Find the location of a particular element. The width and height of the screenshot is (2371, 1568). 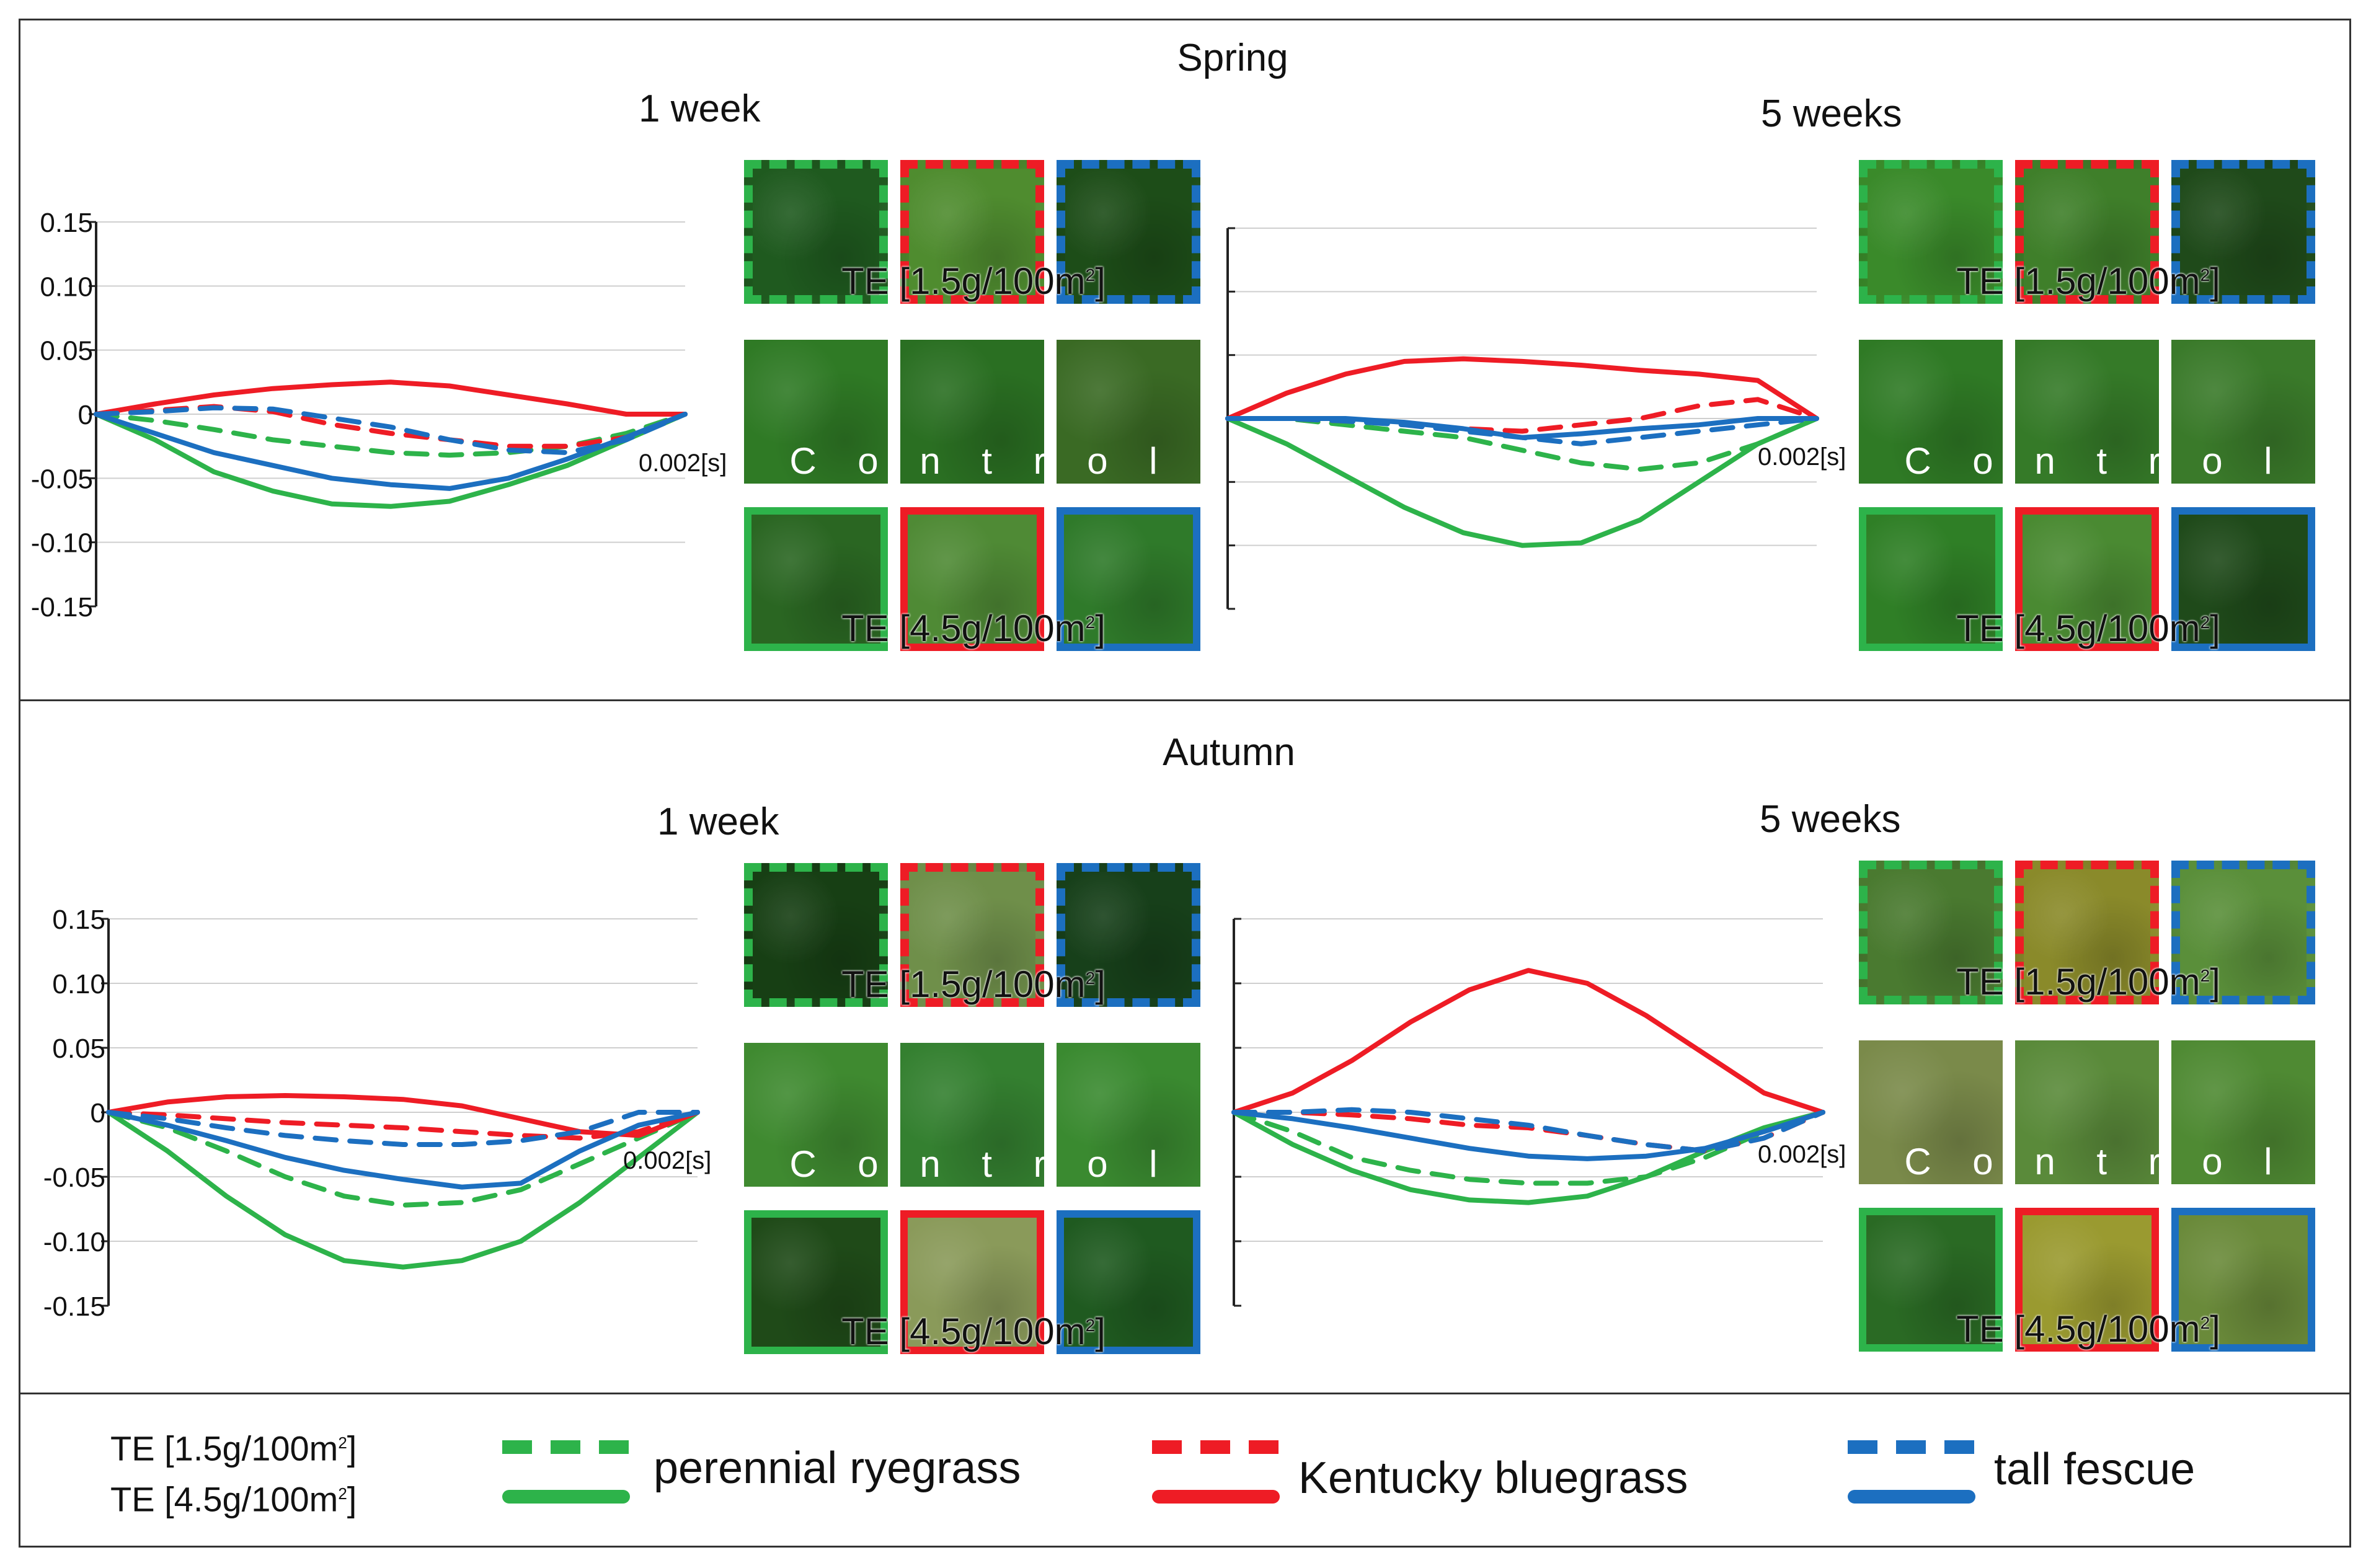

panel-title-spring-1: 1 week is located at coordinates (700, 108).